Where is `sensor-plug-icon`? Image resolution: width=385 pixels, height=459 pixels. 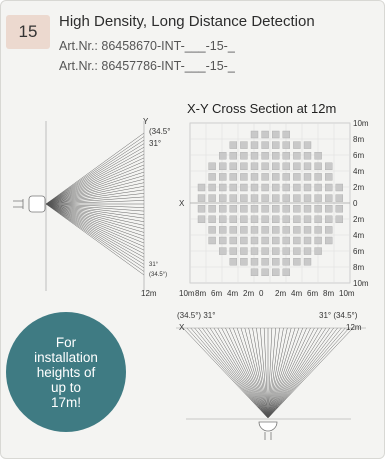
sensor-plug-icon is located at coordinates (18, 204).